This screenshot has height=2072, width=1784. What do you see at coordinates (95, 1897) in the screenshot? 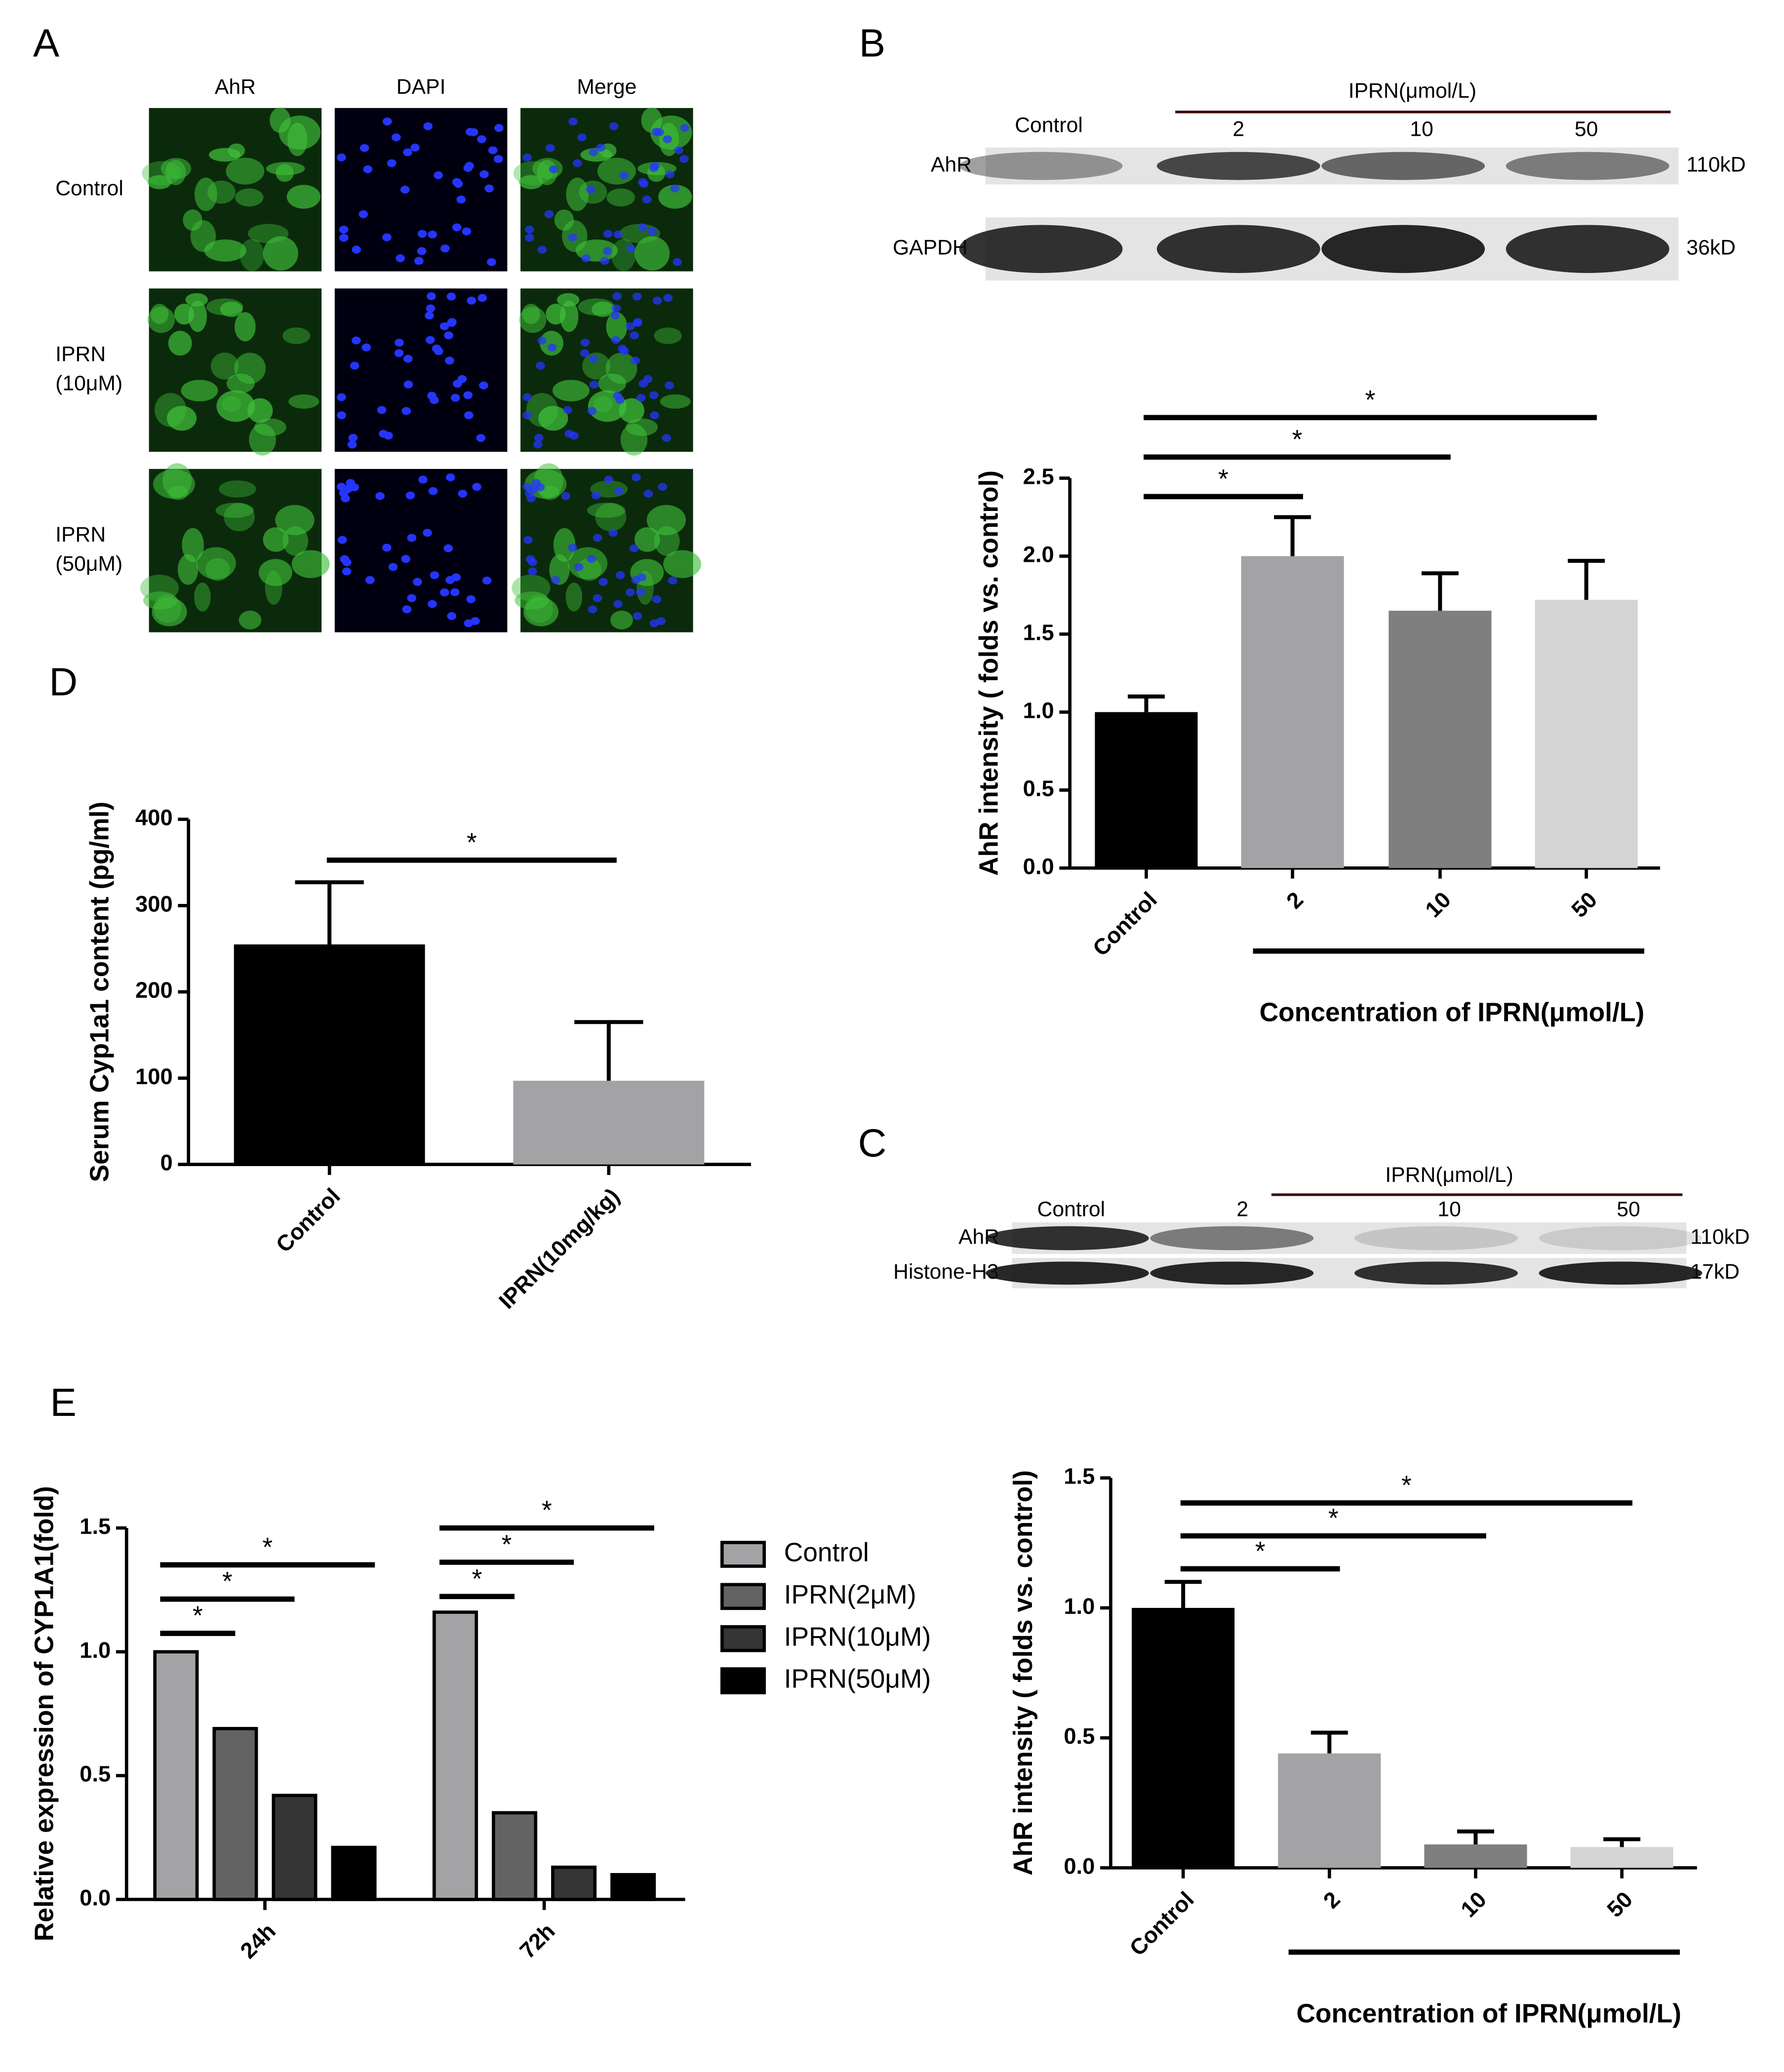
I see `y-tick-label: 0.0` at bounding box center [95, 1897].